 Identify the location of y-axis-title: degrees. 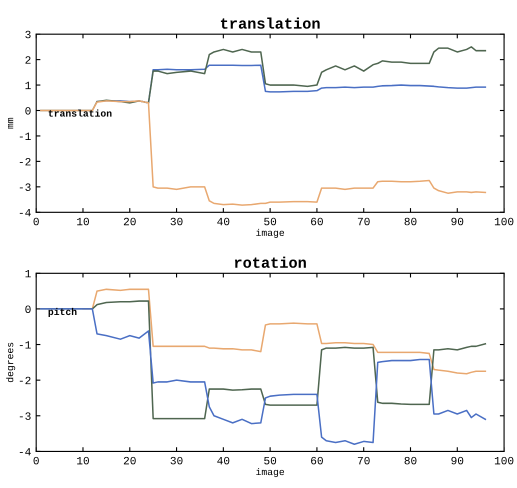
(11, 362).